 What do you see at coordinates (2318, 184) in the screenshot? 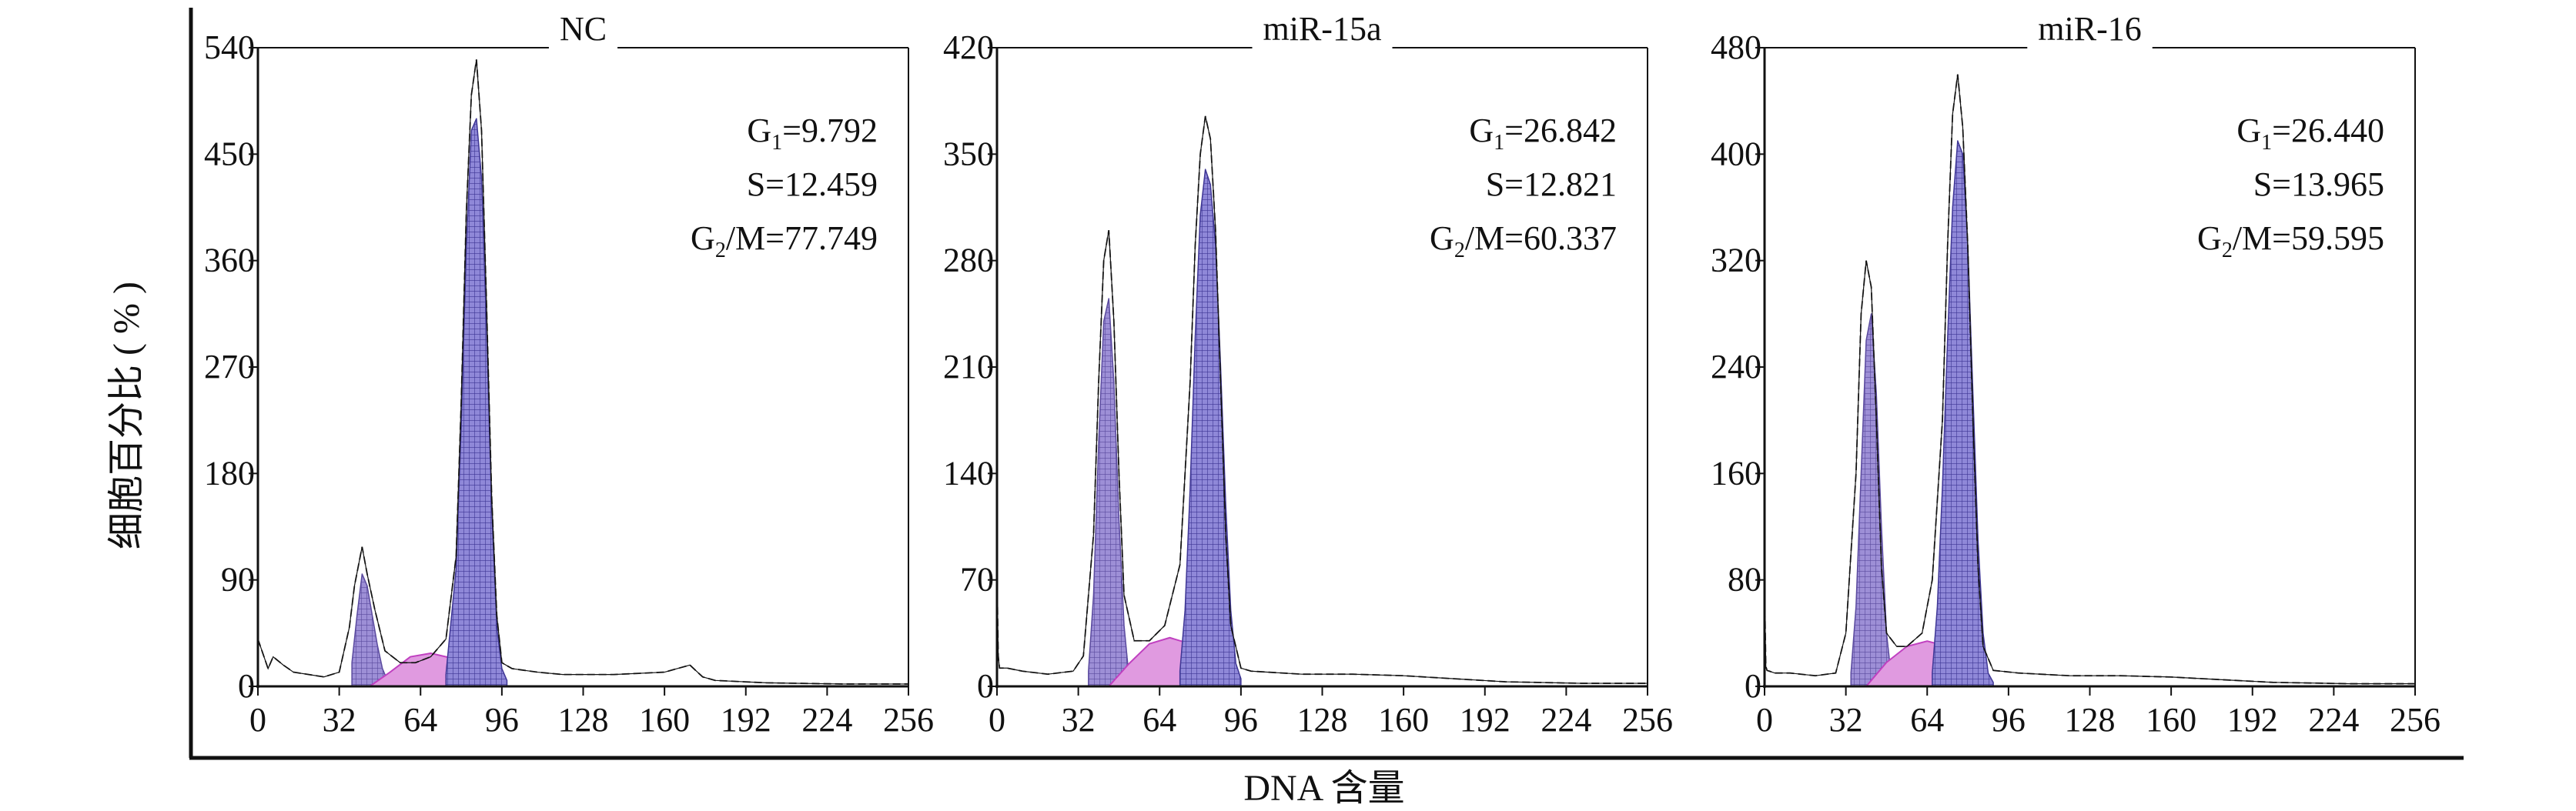
I see `phase-annotation: S=13.965` at bounding box center [2318, 184].